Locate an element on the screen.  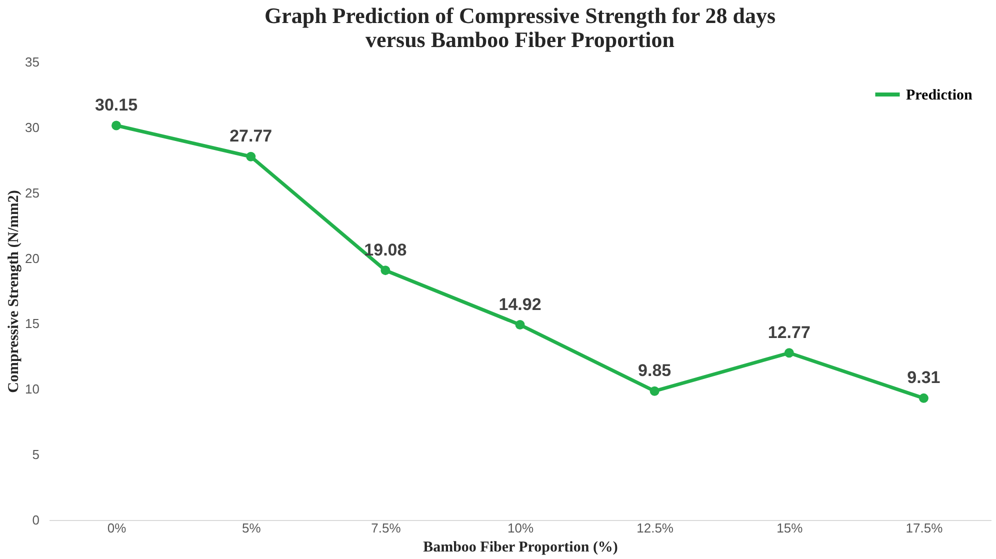
y-tick-label: 5 is located at coordinates (36, 454).